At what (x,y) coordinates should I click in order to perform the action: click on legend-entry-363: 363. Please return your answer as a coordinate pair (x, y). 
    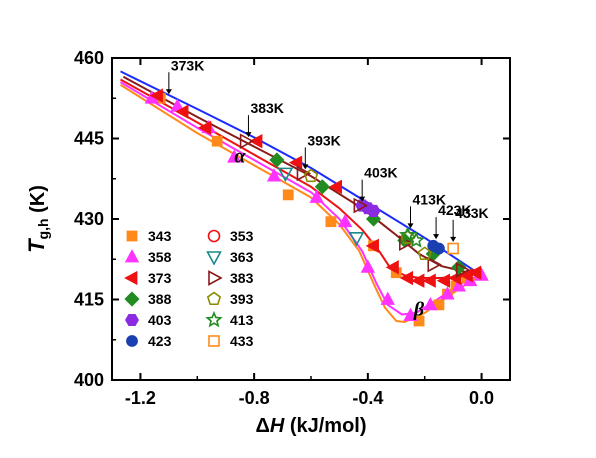
    Looking at the image, I should click on (230, 257).